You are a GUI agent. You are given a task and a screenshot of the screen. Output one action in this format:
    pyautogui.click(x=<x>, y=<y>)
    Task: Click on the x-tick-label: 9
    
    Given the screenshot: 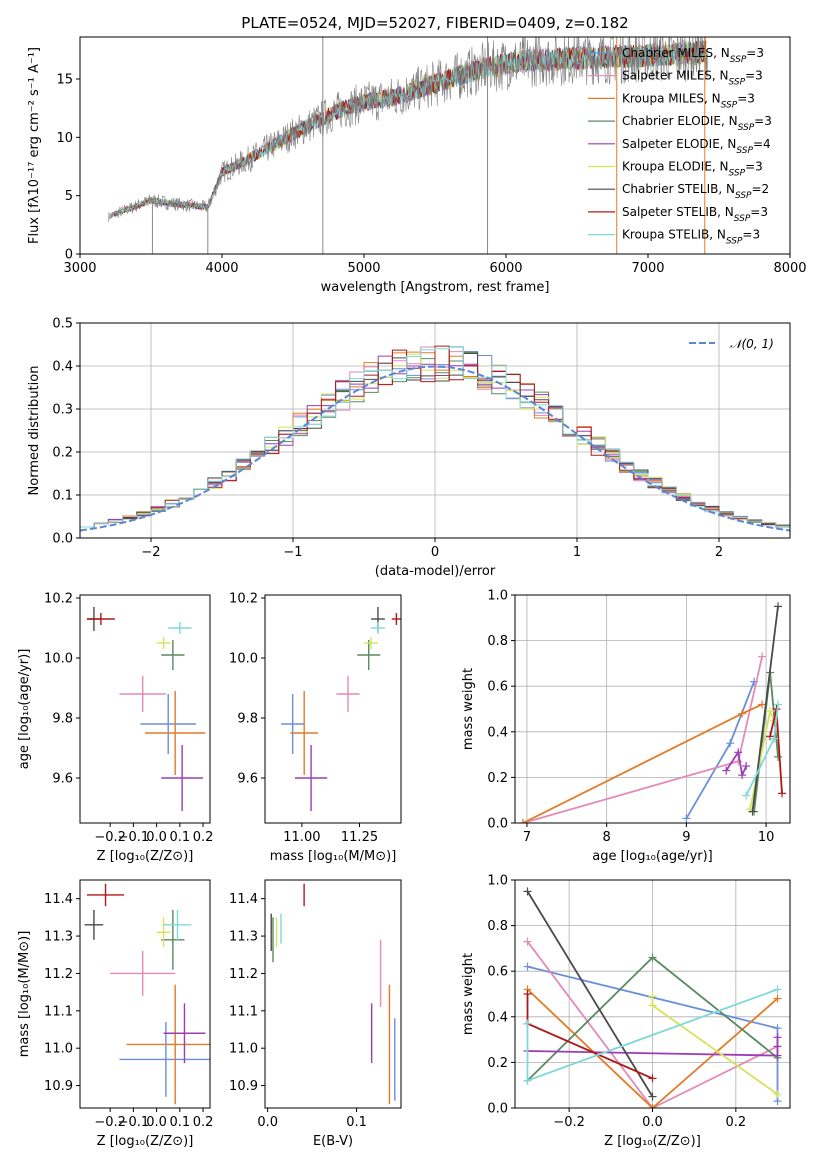 What is the action you would take?
    pyautogui.click(x=686, y=837)
    